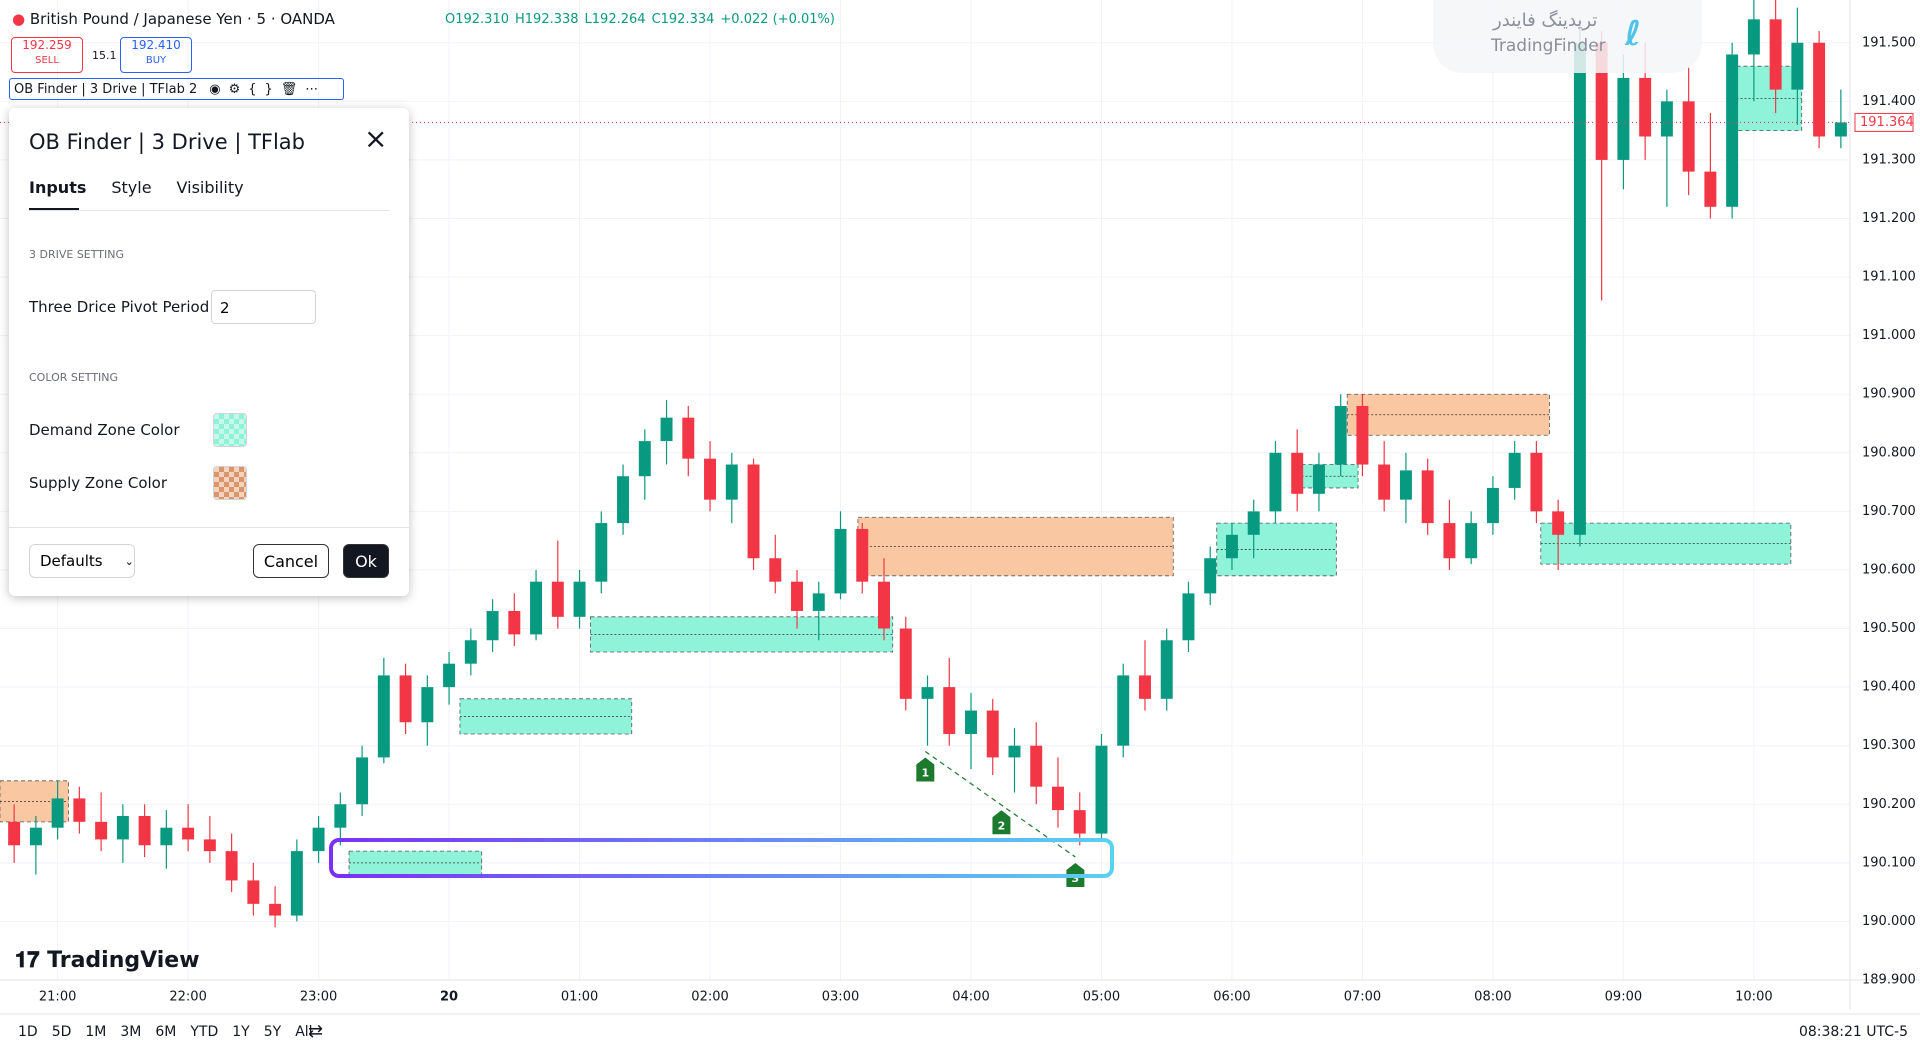 This screenshot has height=1047, width=1920. I want to click on range-button: 5D, so click(61, 1032).